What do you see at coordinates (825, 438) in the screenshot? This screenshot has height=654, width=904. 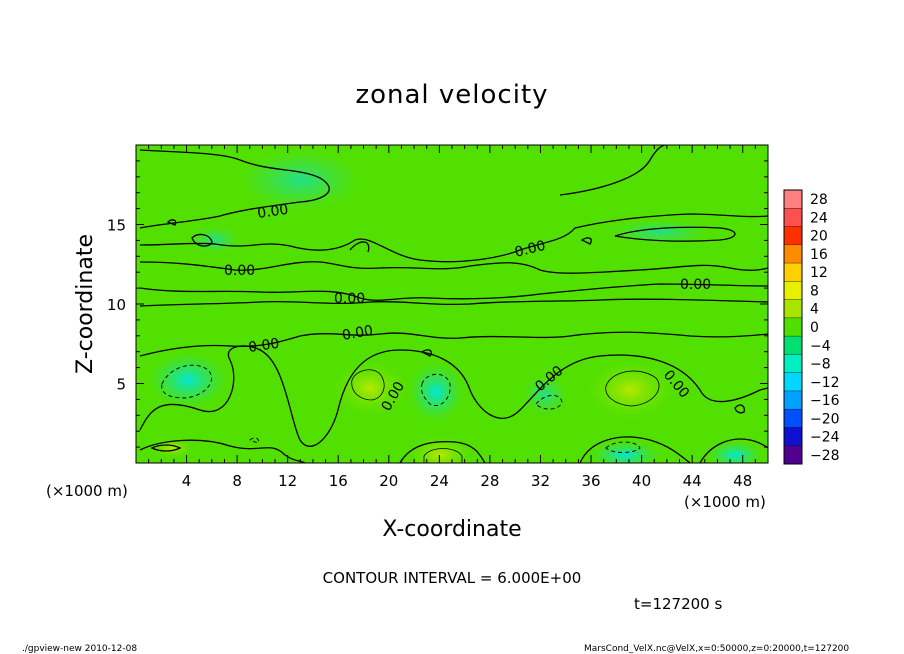 I see `colorbar-label: −24` at bounding box center [825, 438].